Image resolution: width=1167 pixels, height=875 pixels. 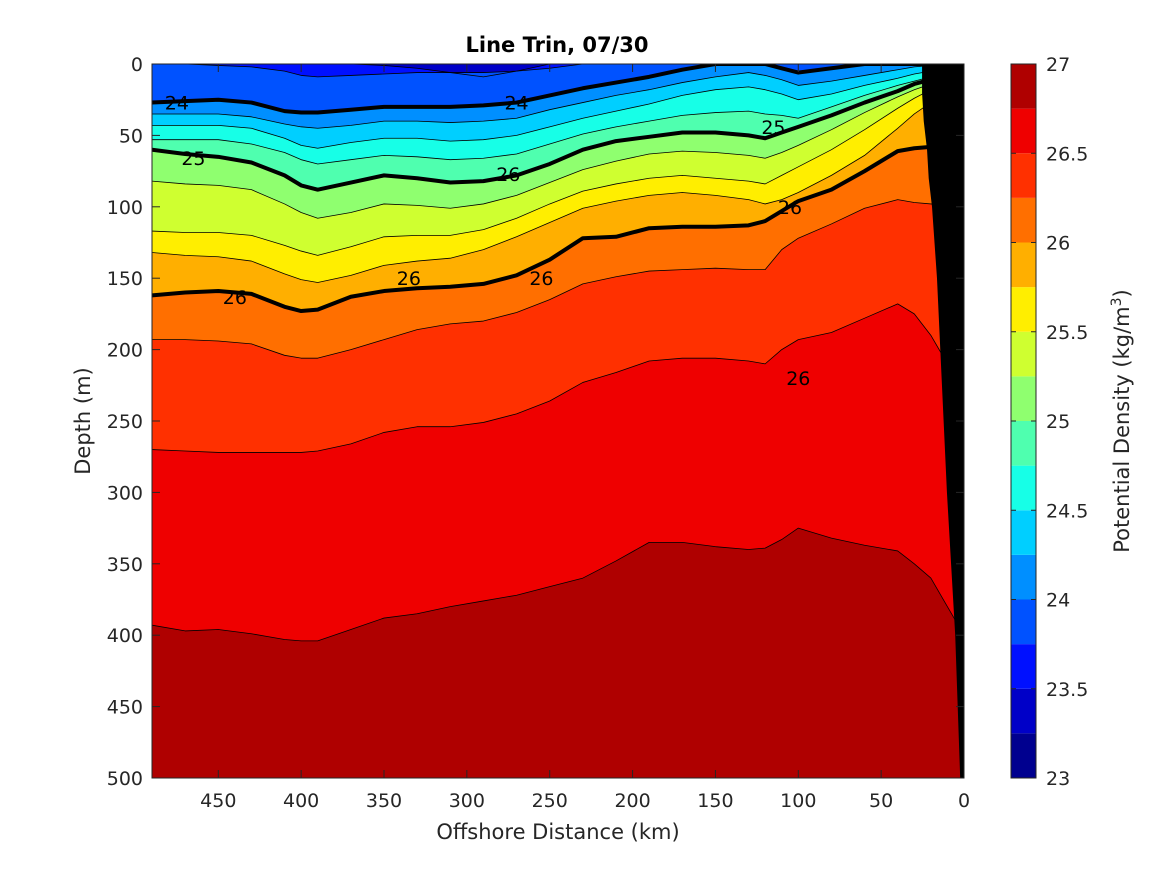 I want to click on x-tick-label: 450, so click(x=218, y=801).